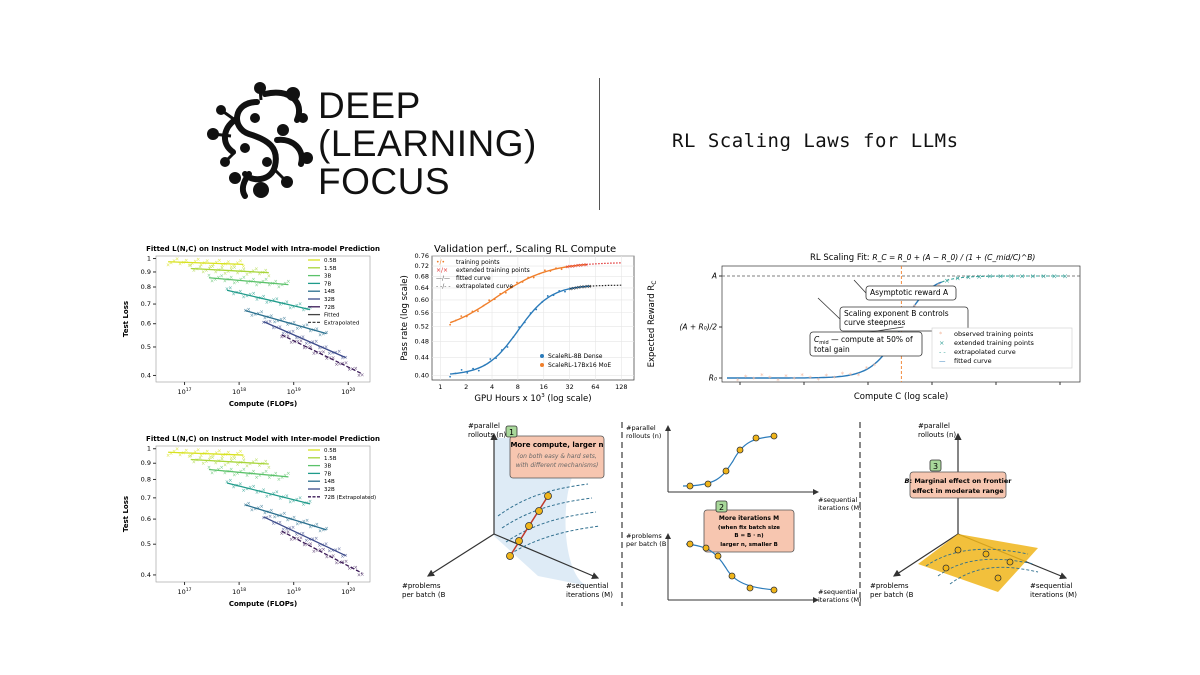 Image resolution: width=1200 pixels, height=675 pixels. Describe the element at coordinates (146, 287) in the screenshot. I see `y-tick-label: 0.8` at that location.